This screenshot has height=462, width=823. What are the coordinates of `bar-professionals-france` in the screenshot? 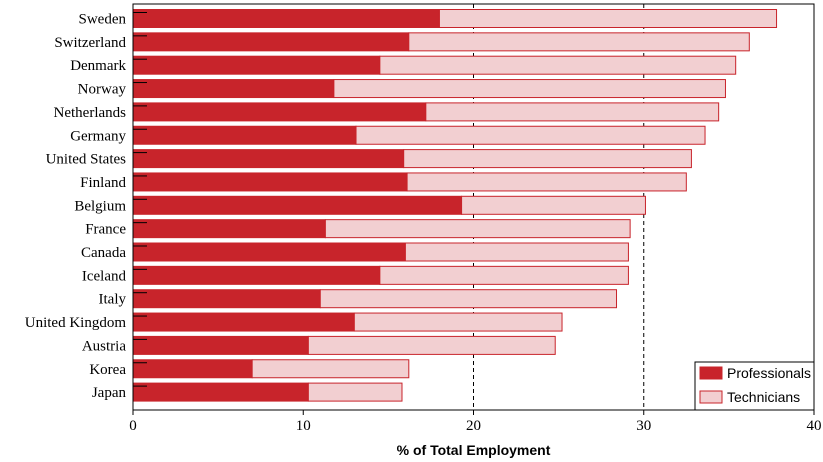 It's located at (229, 229).